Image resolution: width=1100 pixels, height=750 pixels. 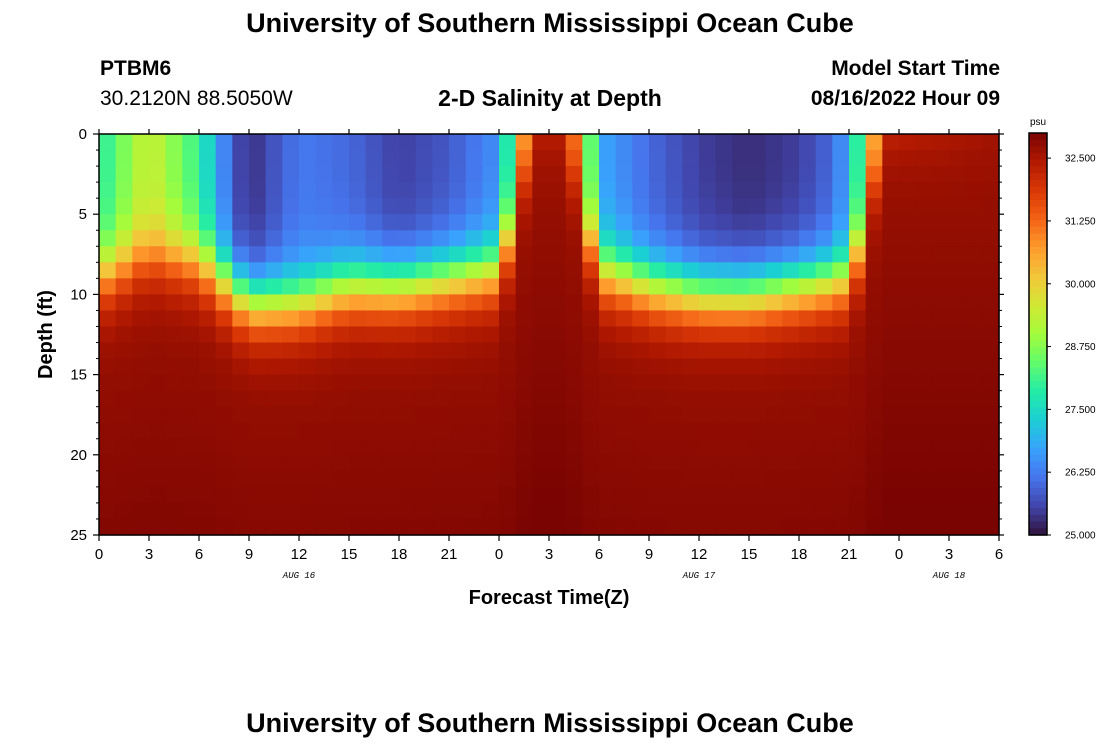 What do you see at coordinates (949, 576) in the screenshot?
I see `date-label: AUG 18` at bounding box center [949, 576].